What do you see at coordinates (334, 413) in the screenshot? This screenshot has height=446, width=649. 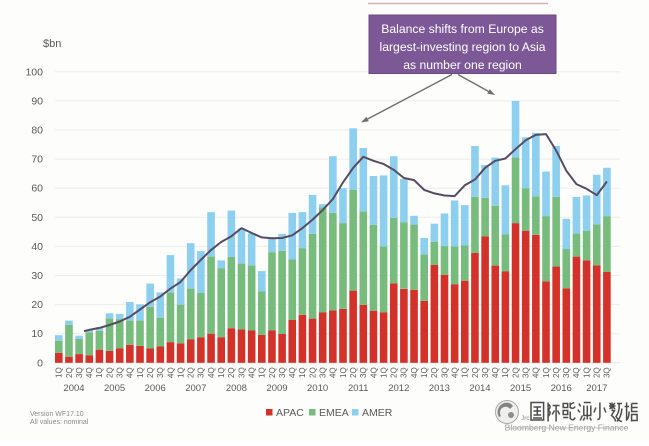 I see `svg-text: EMEA` at bounding box center [334, 413].